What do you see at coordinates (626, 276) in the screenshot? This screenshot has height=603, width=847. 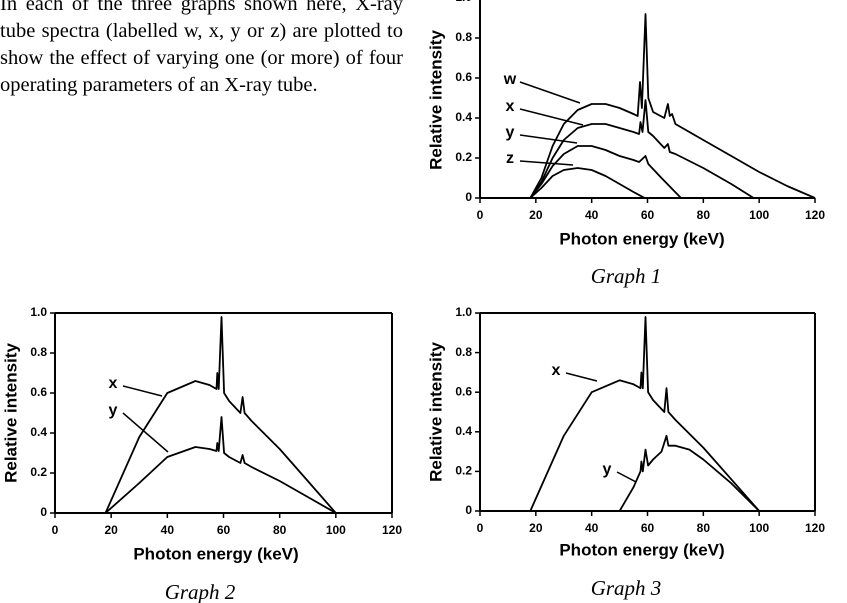 I see `graph-caption: Graph 1` at bounding box center [626, 276].